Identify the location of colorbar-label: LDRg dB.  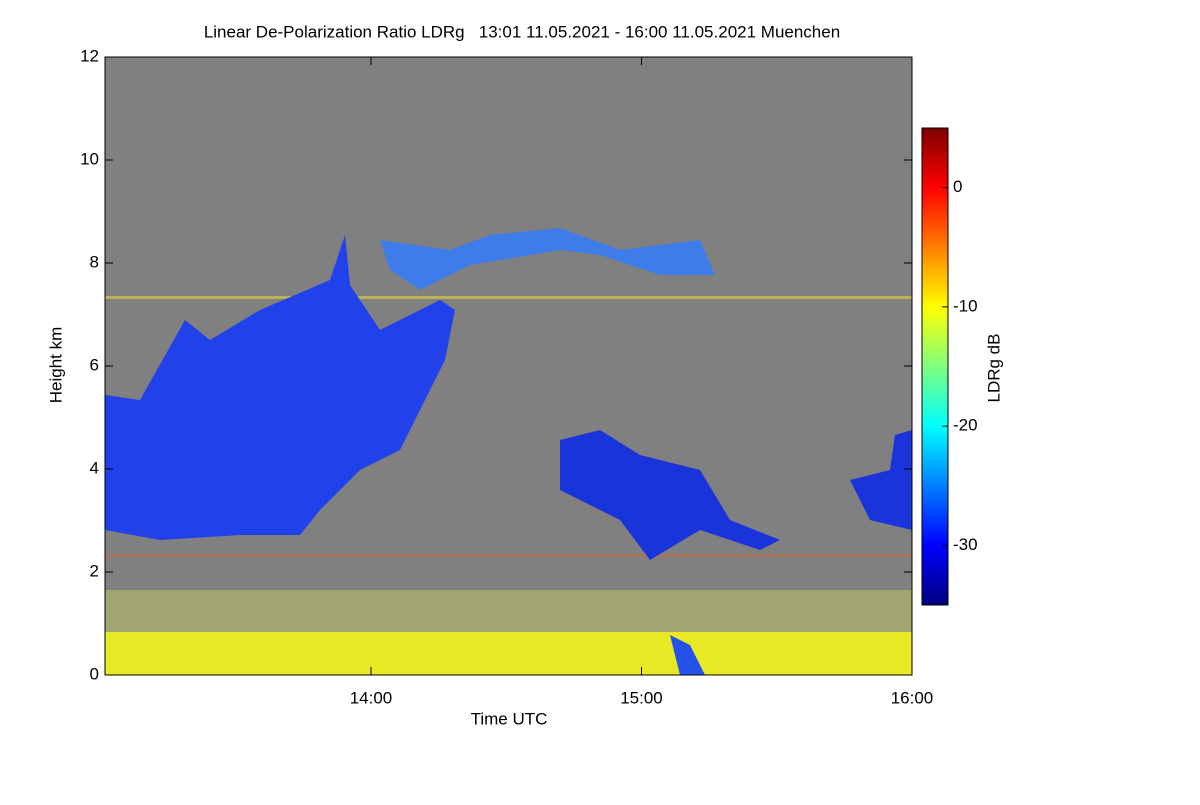
(993, 368).